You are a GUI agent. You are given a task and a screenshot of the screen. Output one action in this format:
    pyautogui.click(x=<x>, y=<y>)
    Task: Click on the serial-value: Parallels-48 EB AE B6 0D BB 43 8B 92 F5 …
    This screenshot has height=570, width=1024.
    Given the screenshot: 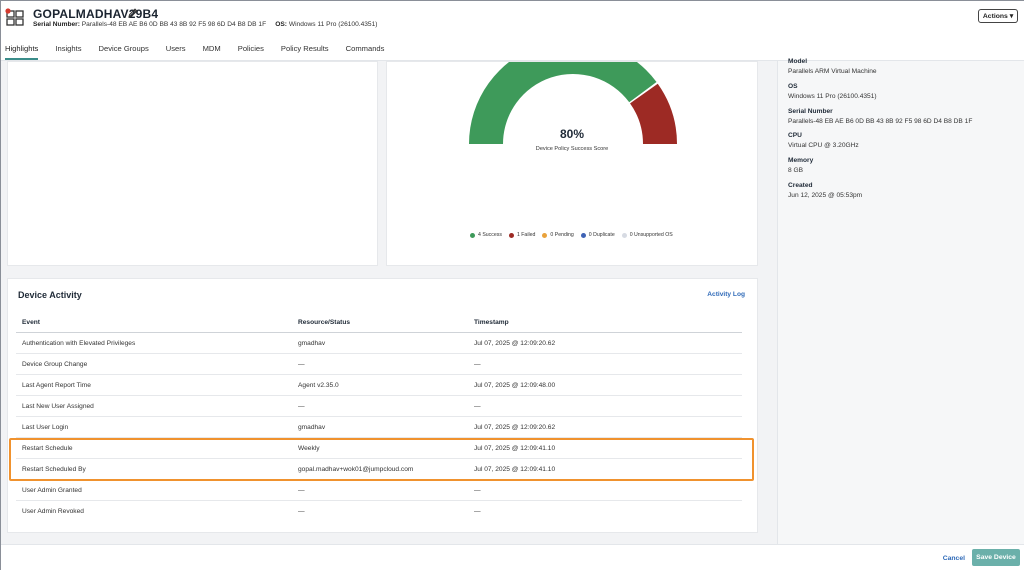 What is the action you would take?
    pyautogui.click(x=174, y=24)
    